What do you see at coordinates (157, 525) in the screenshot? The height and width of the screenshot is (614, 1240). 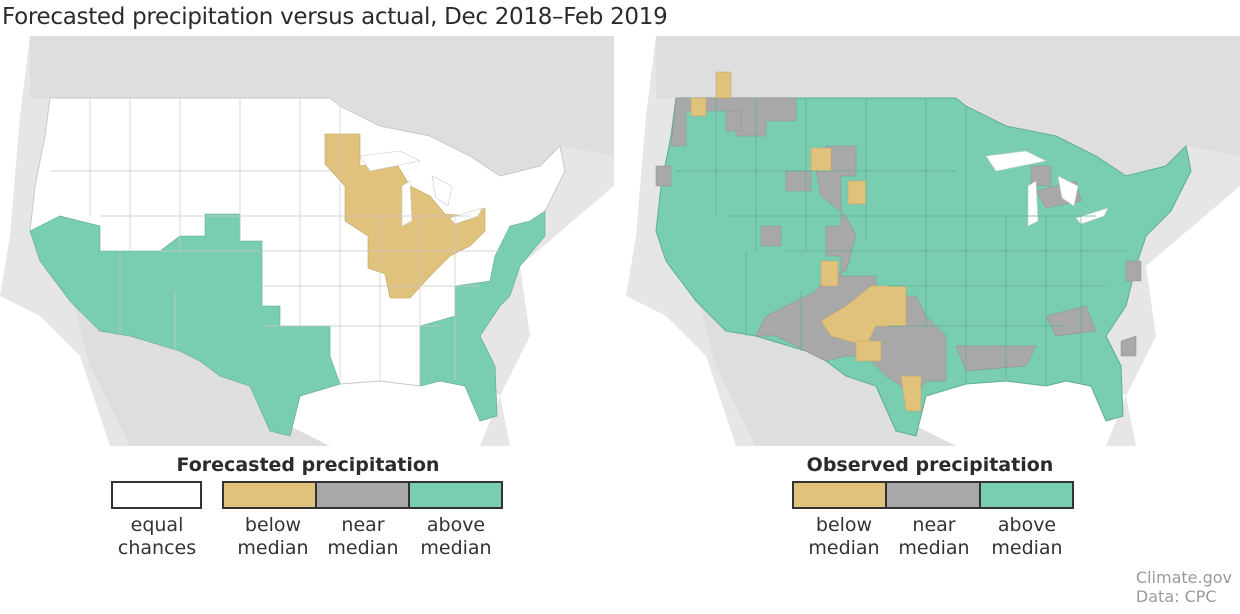 I see `legend-label-line1: equal` at bounding box center [157, 525].